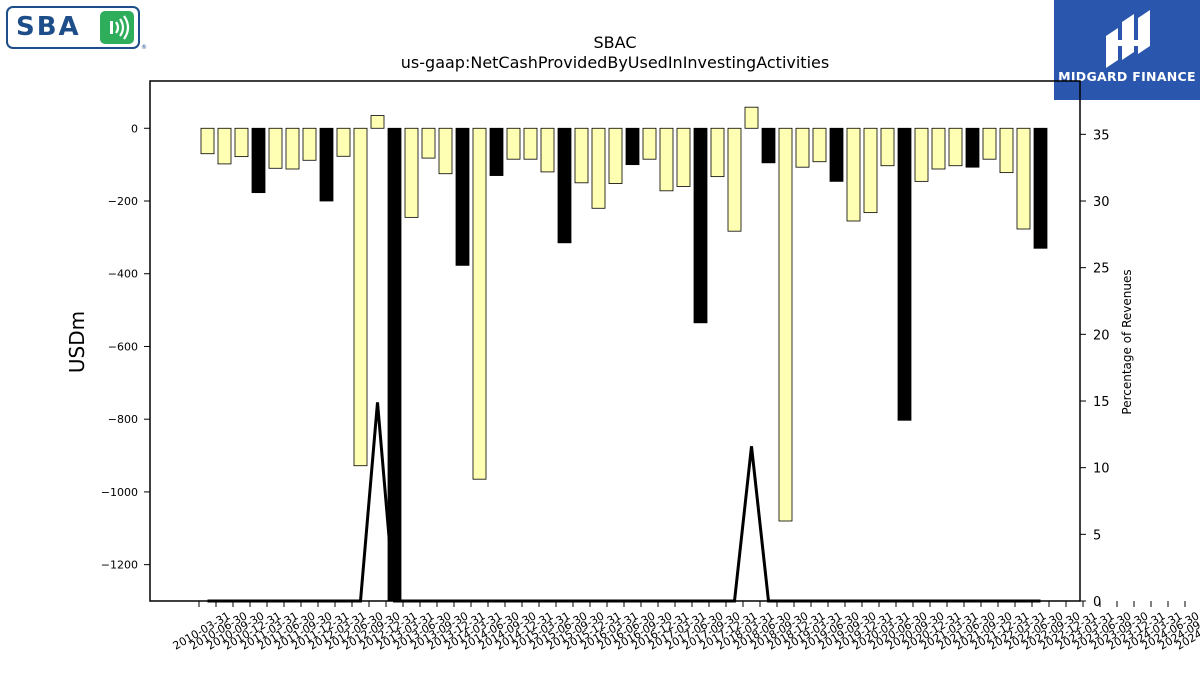  I want to click on y2-tick-label: 25, so click(1101, 269).